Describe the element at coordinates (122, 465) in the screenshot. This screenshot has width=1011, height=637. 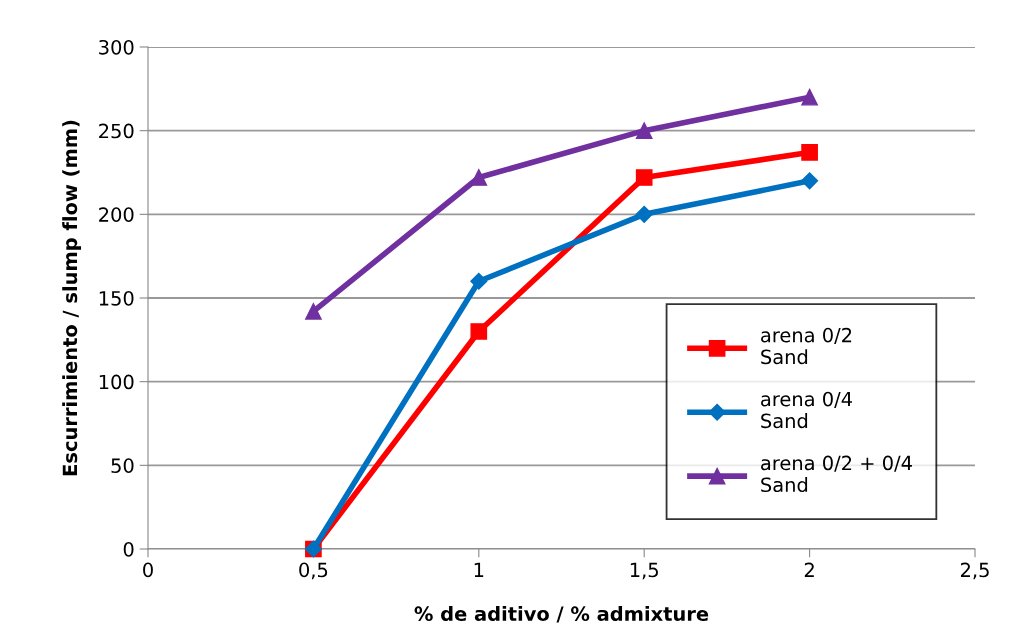
I see `y-tick-label: 50` at that location.